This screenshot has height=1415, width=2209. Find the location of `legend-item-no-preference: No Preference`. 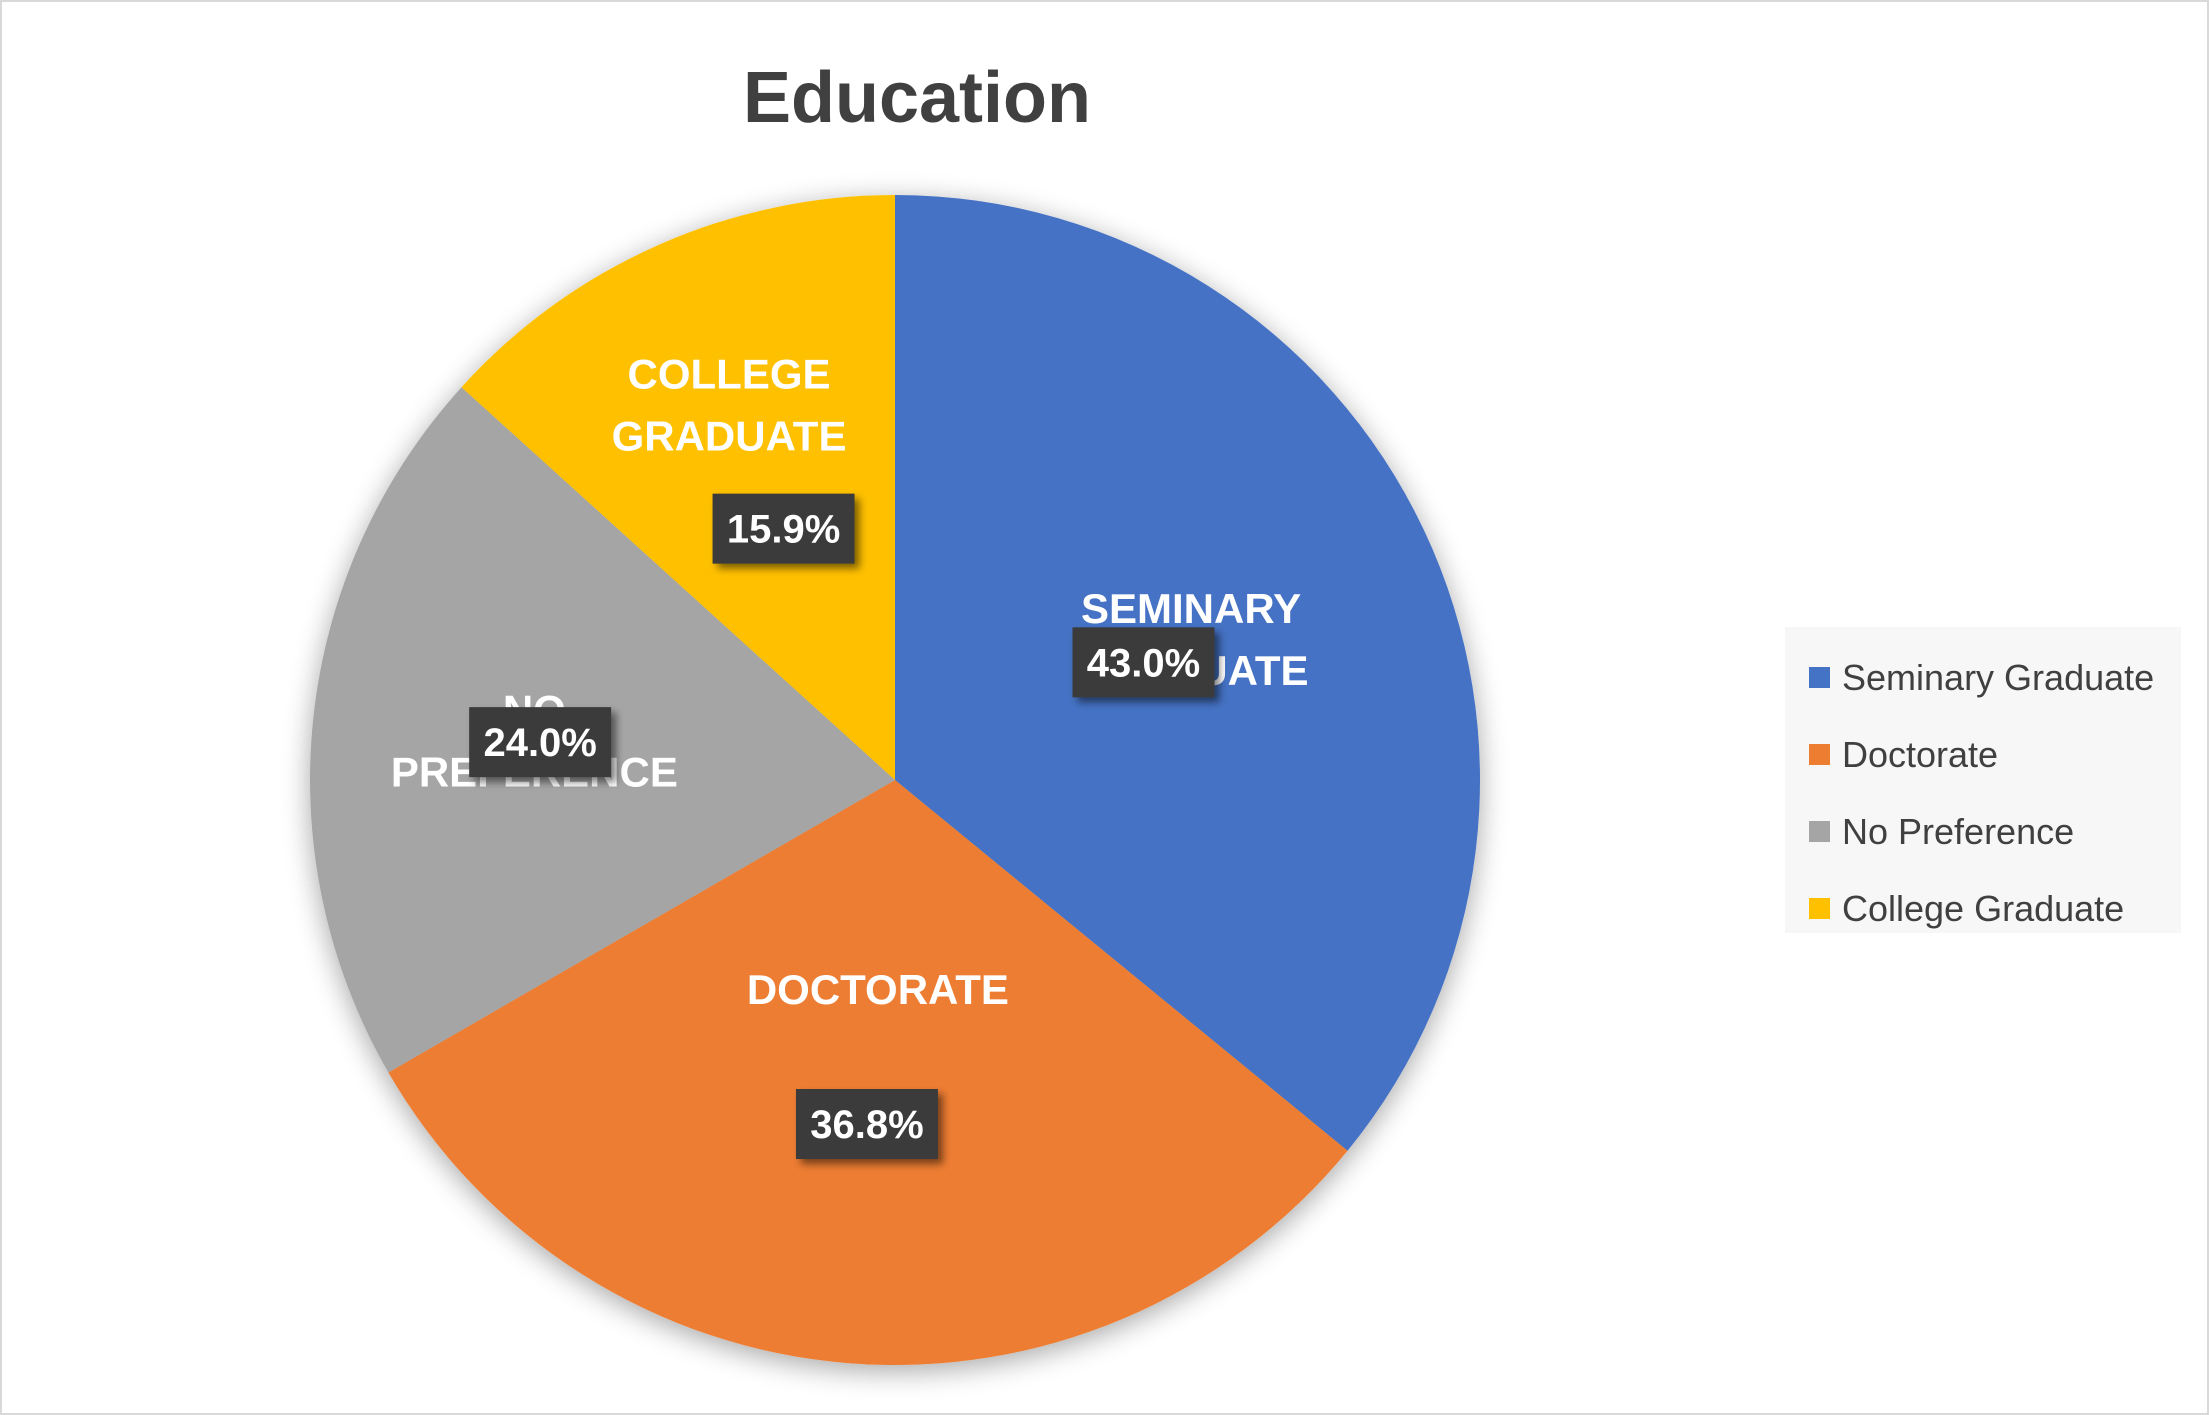

legend-item-no-preference: No Preference is located at coordinates (1983, 831).